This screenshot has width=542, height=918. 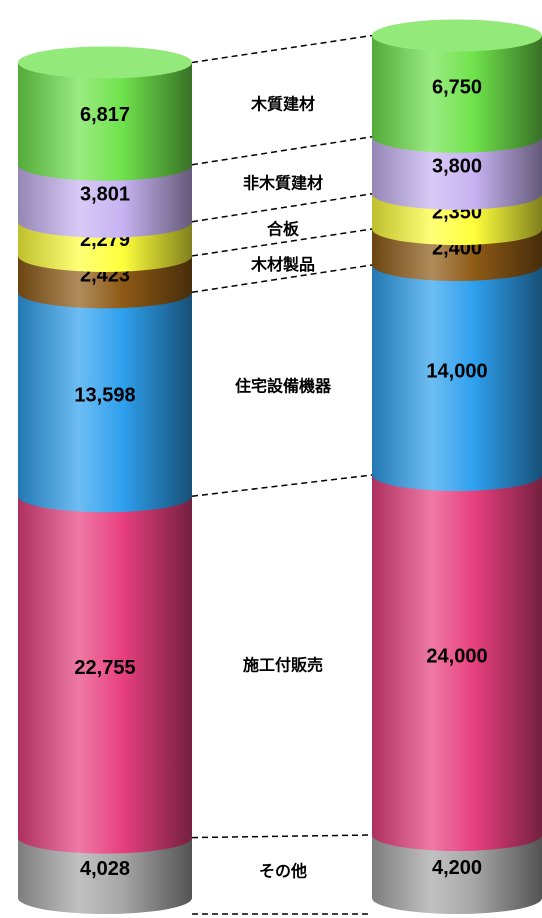 I want to click on value-label: 14,000, so click(x=456, y=371).